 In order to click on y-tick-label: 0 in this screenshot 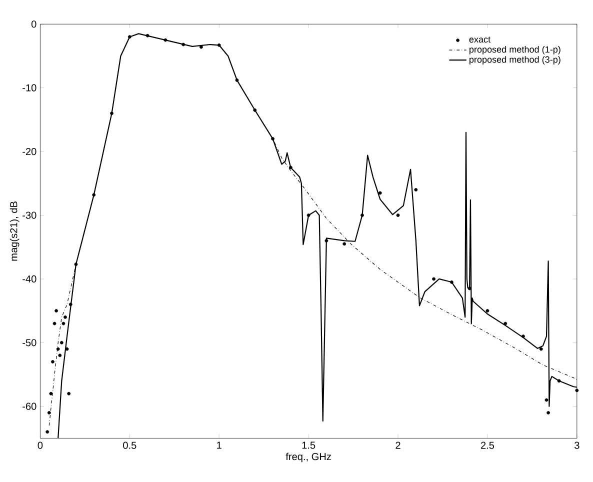, I will do `click(33, 24)`.